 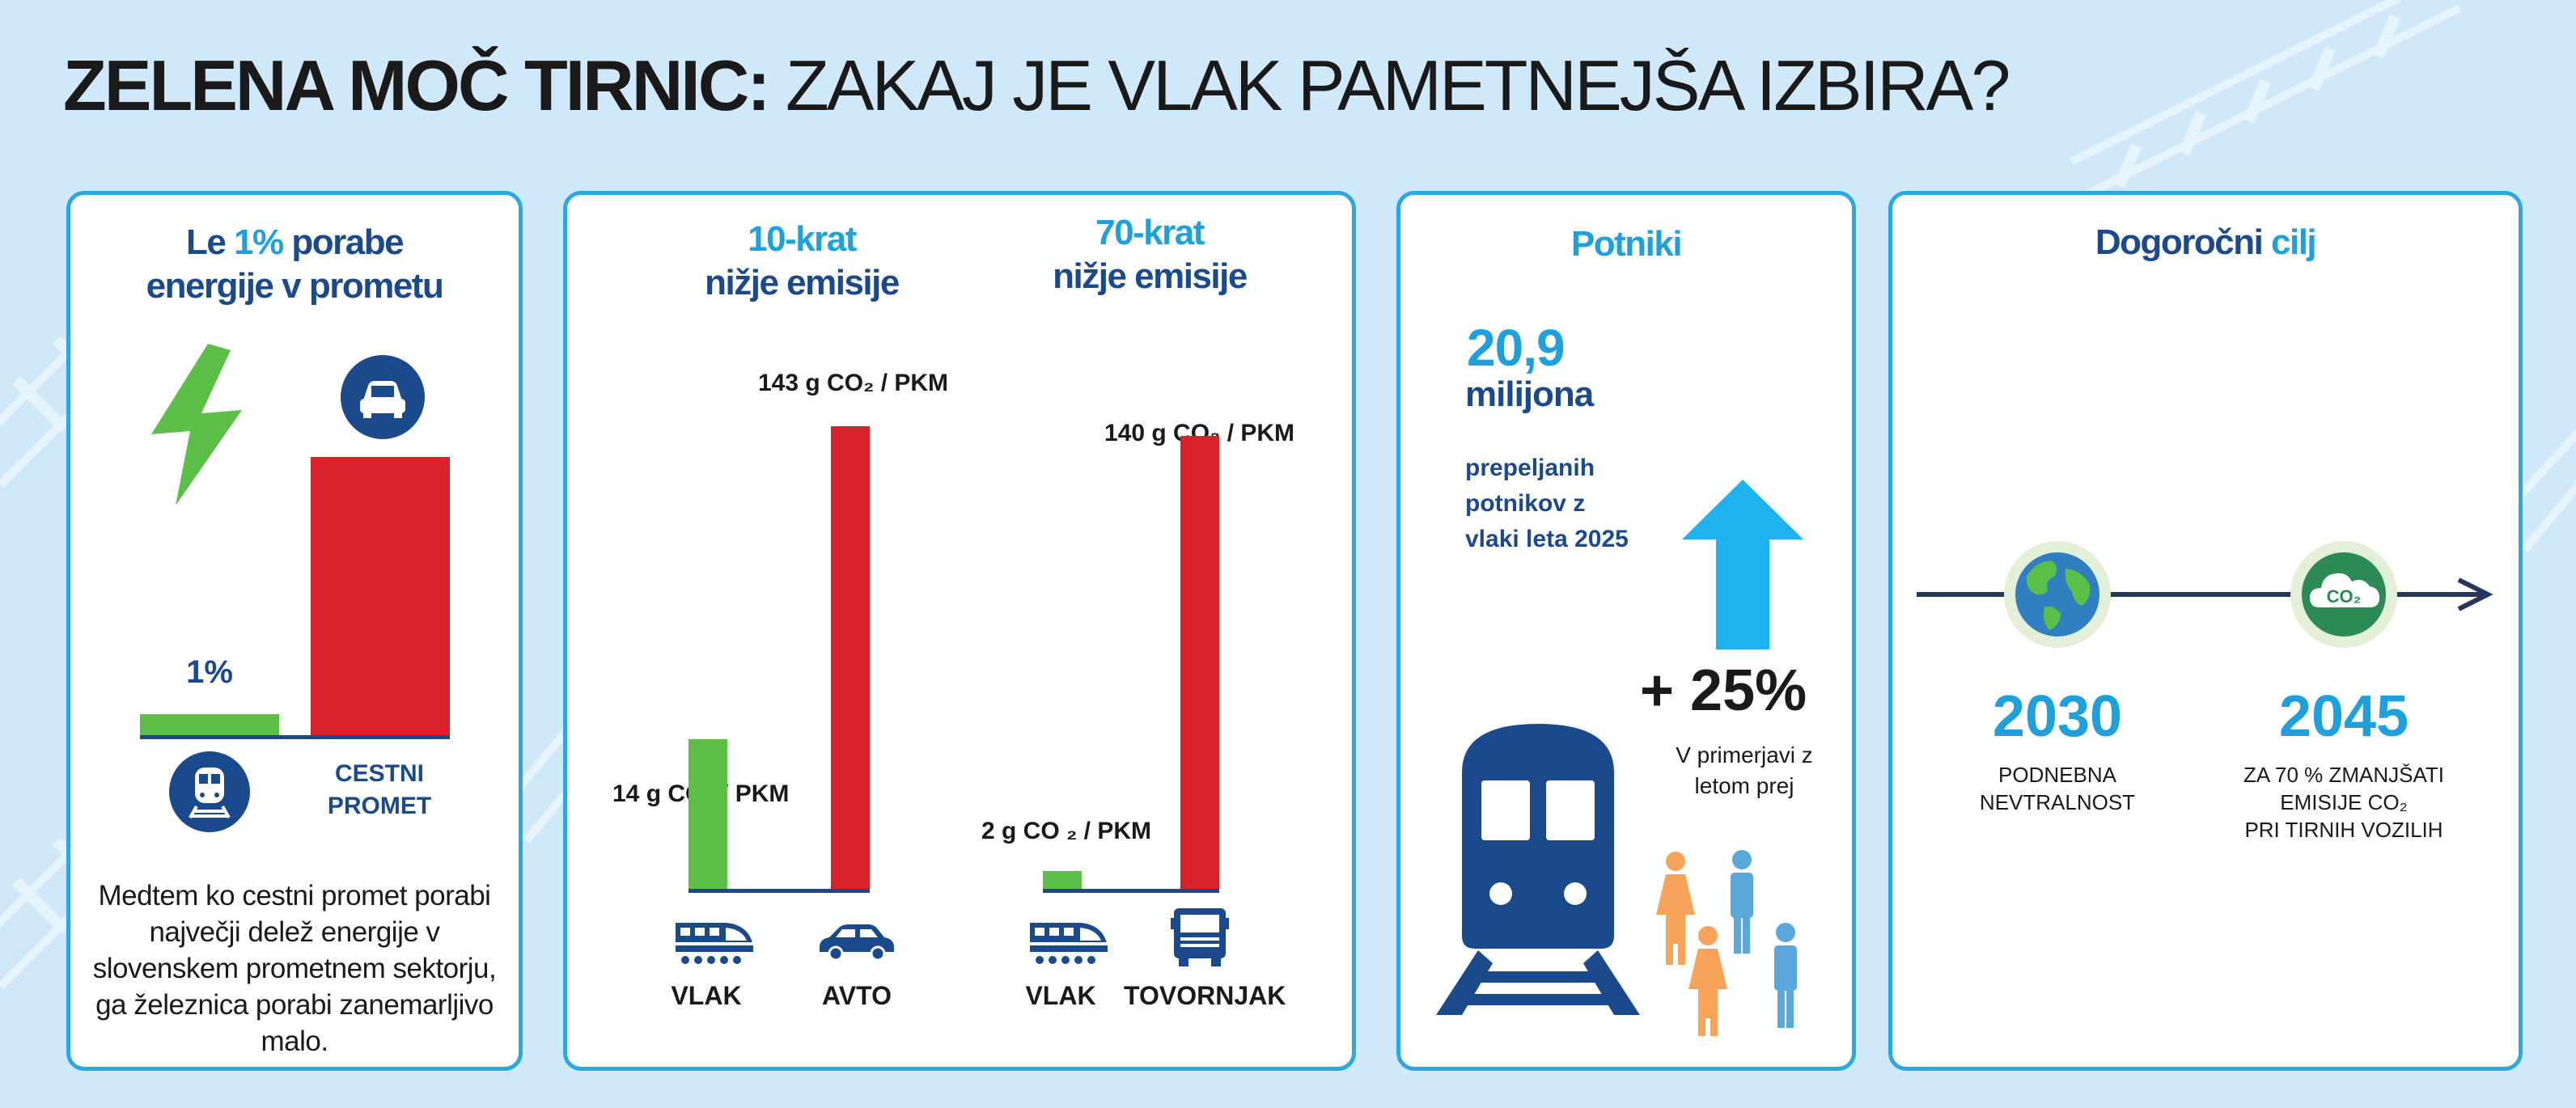 What do you see at coordinates (2057, 716) in the screenshot?
I see `goal-year-1: 2030` at bounding box center [2057, 716].